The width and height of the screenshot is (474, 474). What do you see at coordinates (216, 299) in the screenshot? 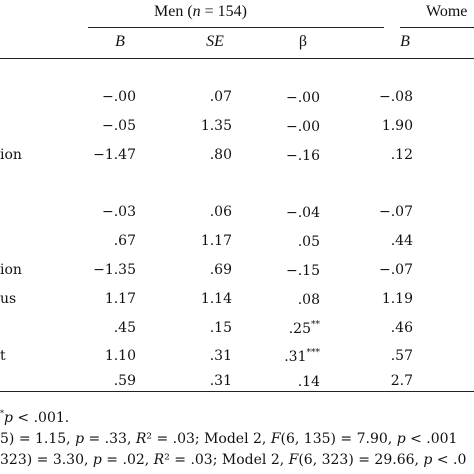
I see `cell-se-men: 1.14` at bounding box center [216, 299].